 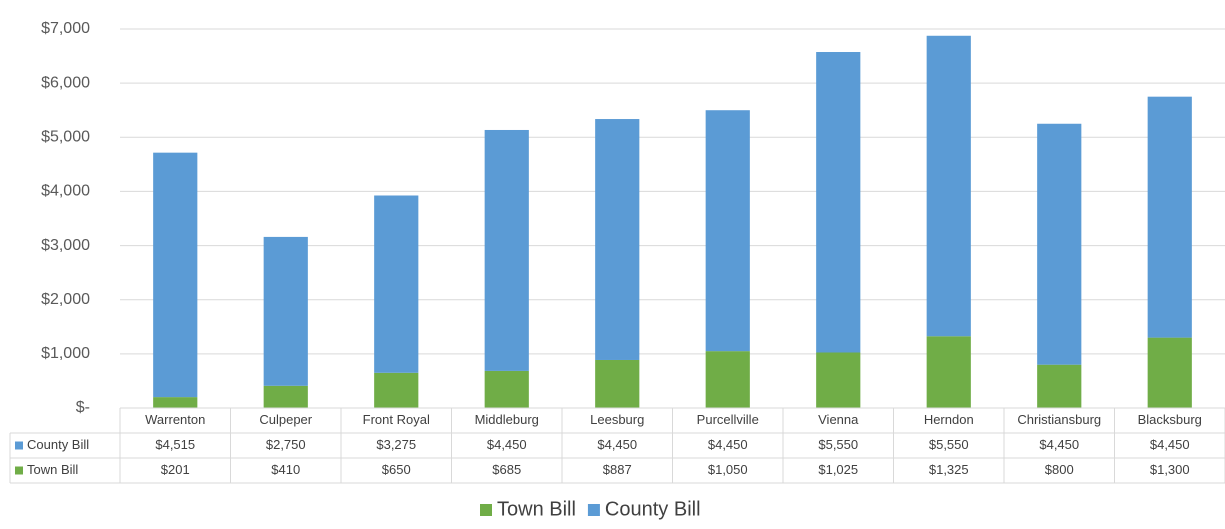 I want to click on x-tick-label: Vienna, so click(x=838, y=419).